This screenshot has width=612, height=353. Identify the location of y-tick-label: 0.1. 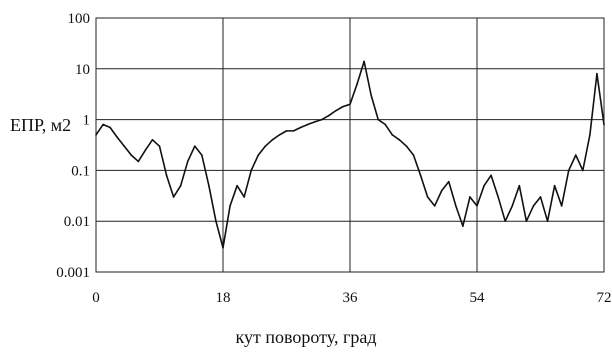
(80, 171).